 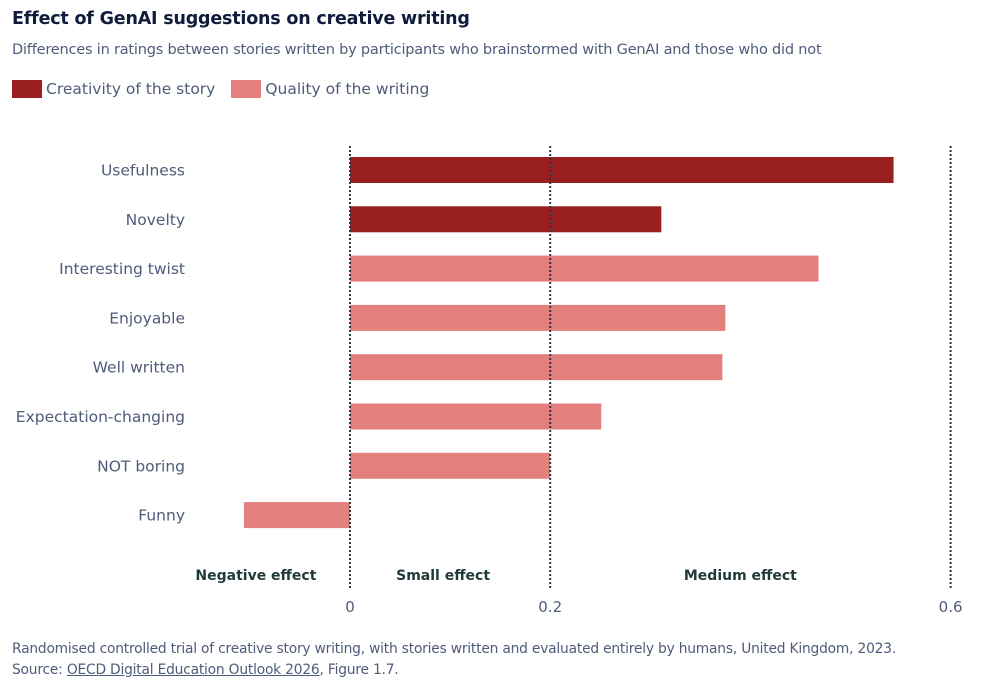 What do you see at coordinates (450, 465) in the screenshot?
I see `bar-not-boring` at bounding box center [450, 465].